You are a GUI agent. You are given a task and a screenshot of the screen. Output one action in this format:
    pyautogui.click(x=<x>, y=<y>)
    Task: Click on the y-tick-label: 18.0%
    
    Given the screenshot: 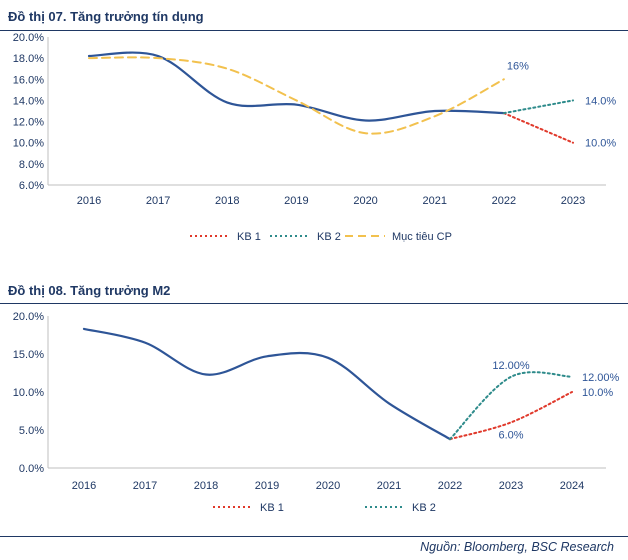 What is the action you would take?
    pyautogui.click(x=28, y=59)
    